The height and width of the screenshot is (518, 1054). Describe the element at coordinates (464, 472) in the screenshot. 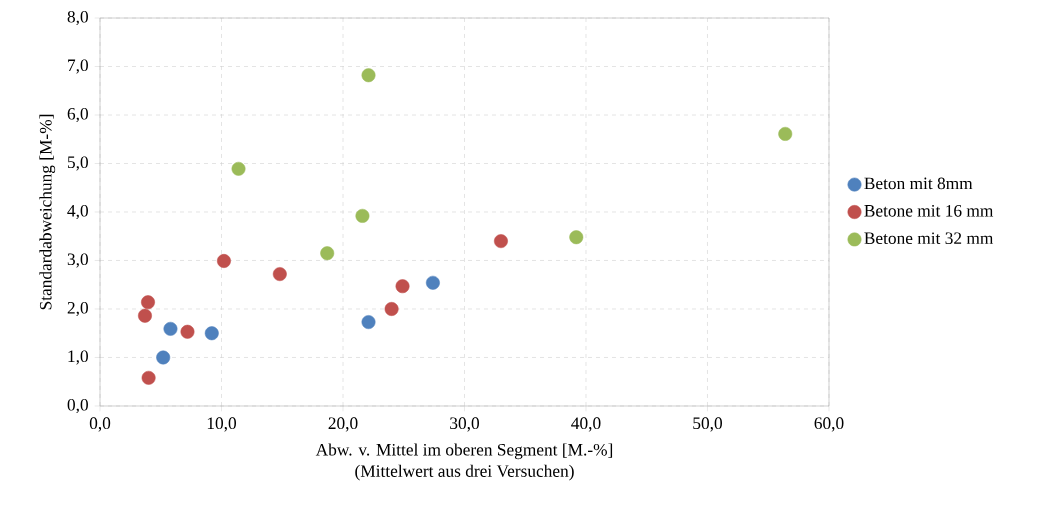

I see `text: (Mittelwert aus drei Versuchen)` at that location.